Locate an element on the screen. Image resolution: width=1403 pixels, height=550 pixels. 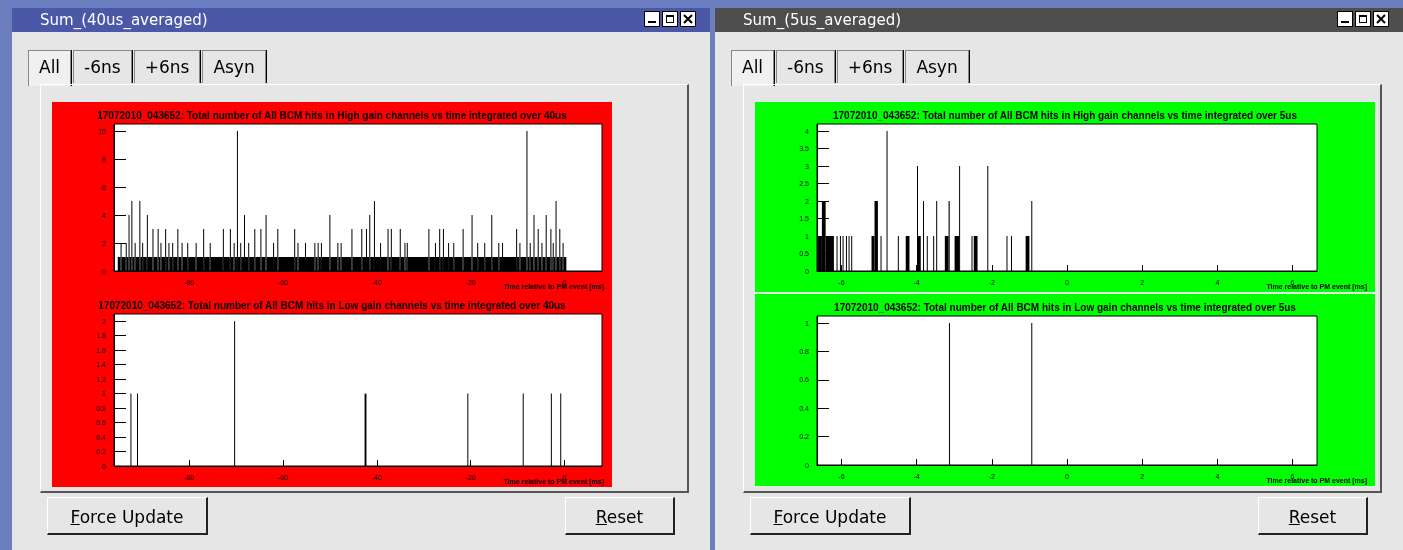
chart-title: 17072010_043652: Total number of All BCM hits in High gain channels vs time integrated over 40us is located at coordinates (332, 115).